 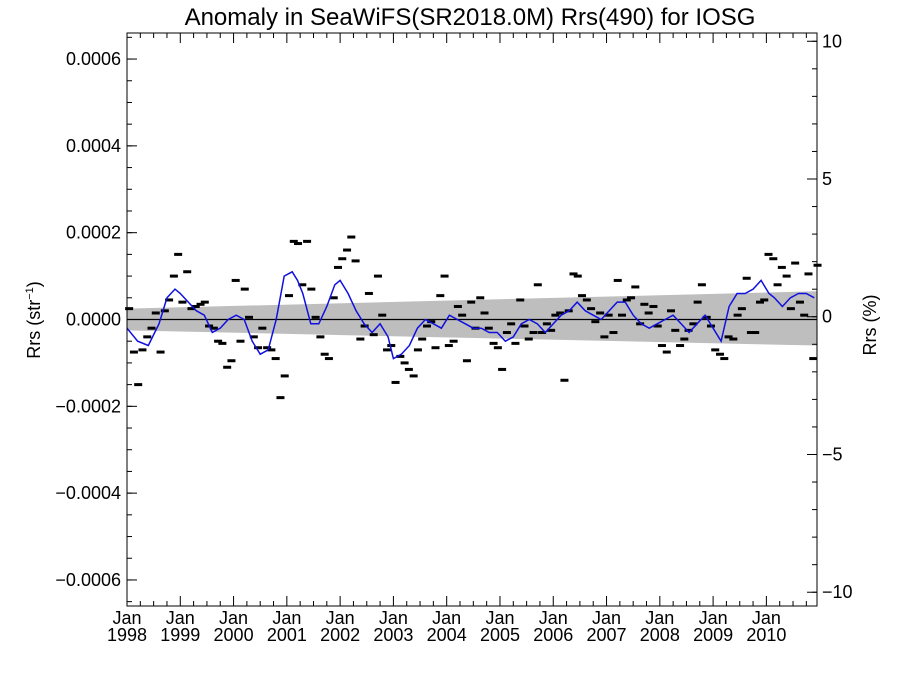 What do you see at coordinates (713, 635) in the screenshot?
I see `x-tick-year-label: 2009` at bounding box center [713, 635].